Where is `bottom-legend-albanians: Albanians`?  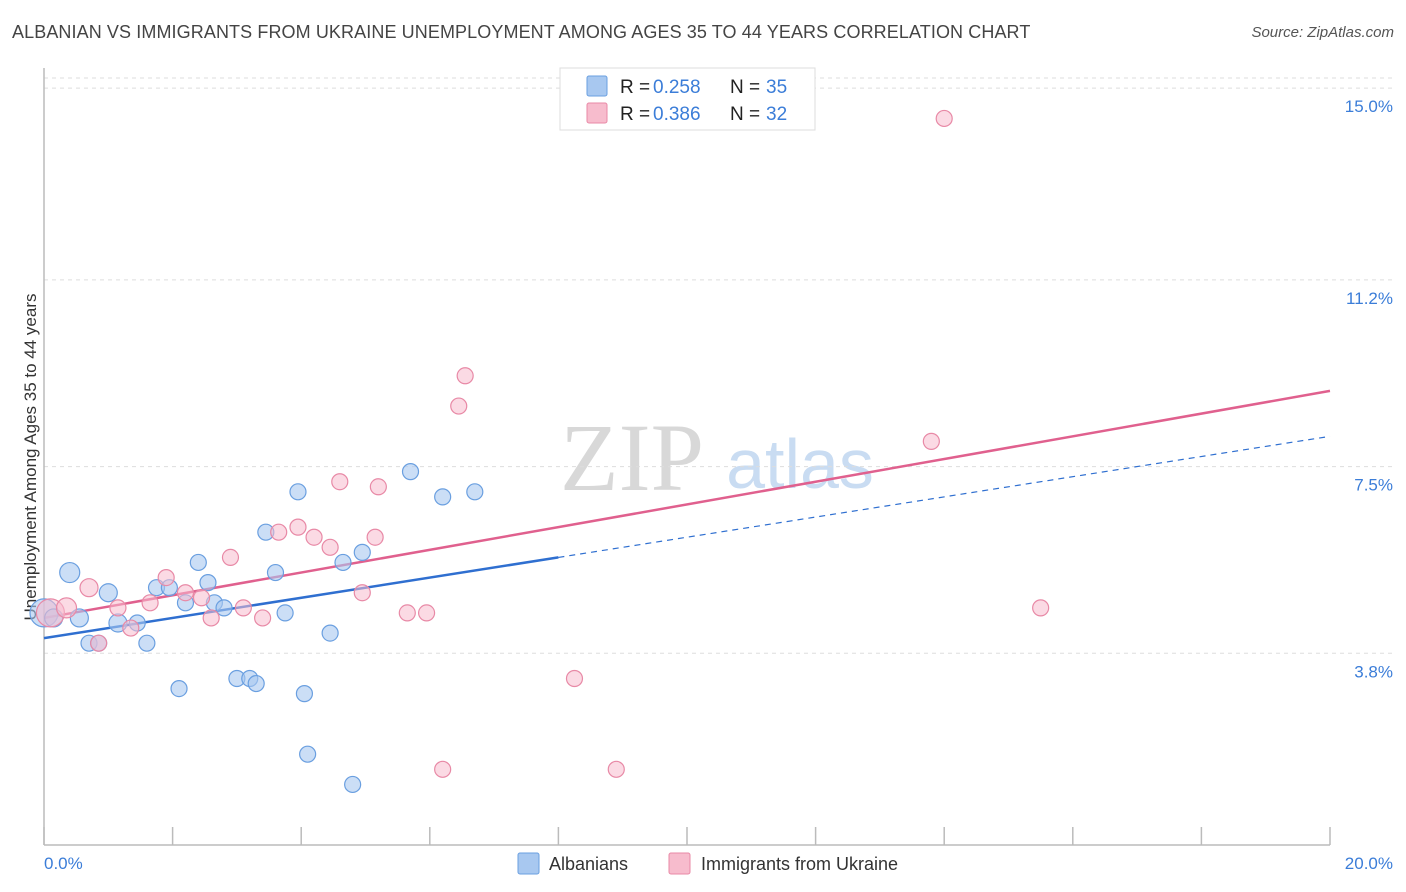 bottom-legend-albanians: Albanians is located at coordinates (588, 864).